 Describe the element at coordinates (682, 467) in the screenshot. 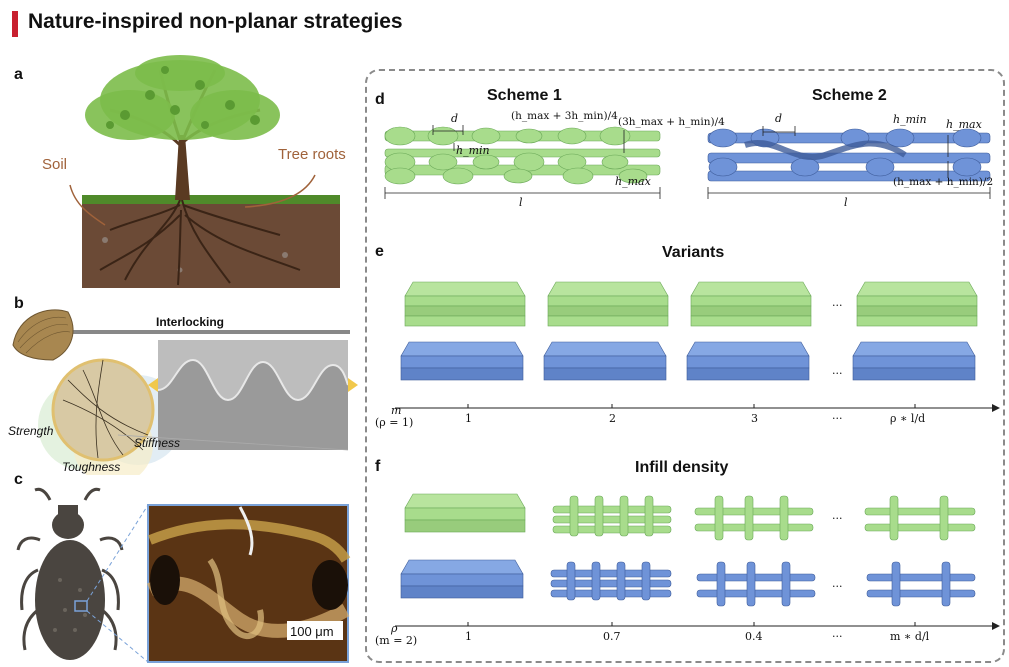

I see `infill-title: Infill density` at that location.